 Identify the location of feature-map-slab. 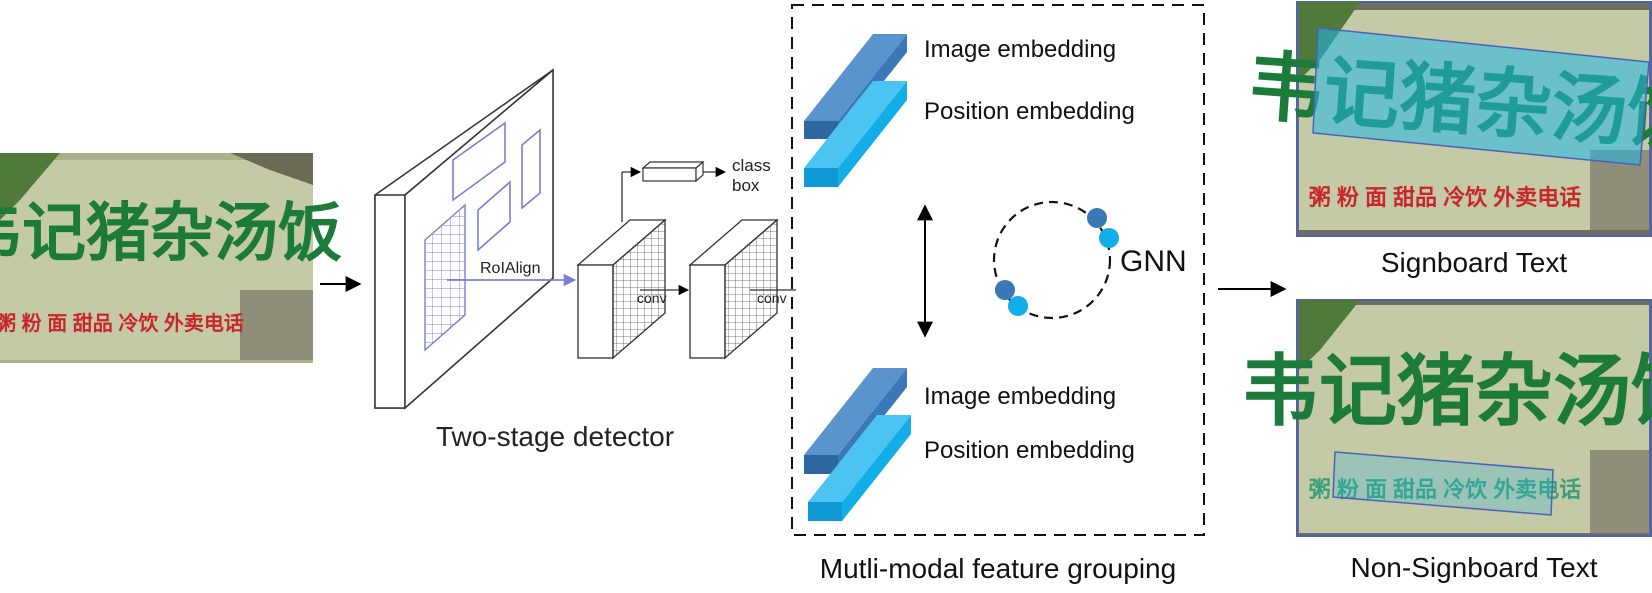
(464, 239).